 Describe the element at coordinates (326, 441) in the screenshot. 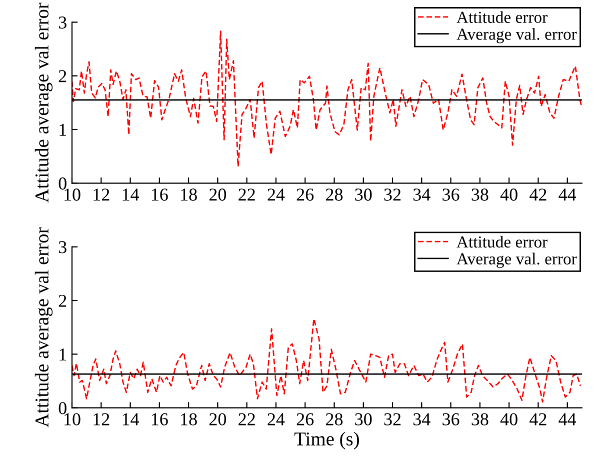

I see `x-axis-title: Time (s)` at that location.